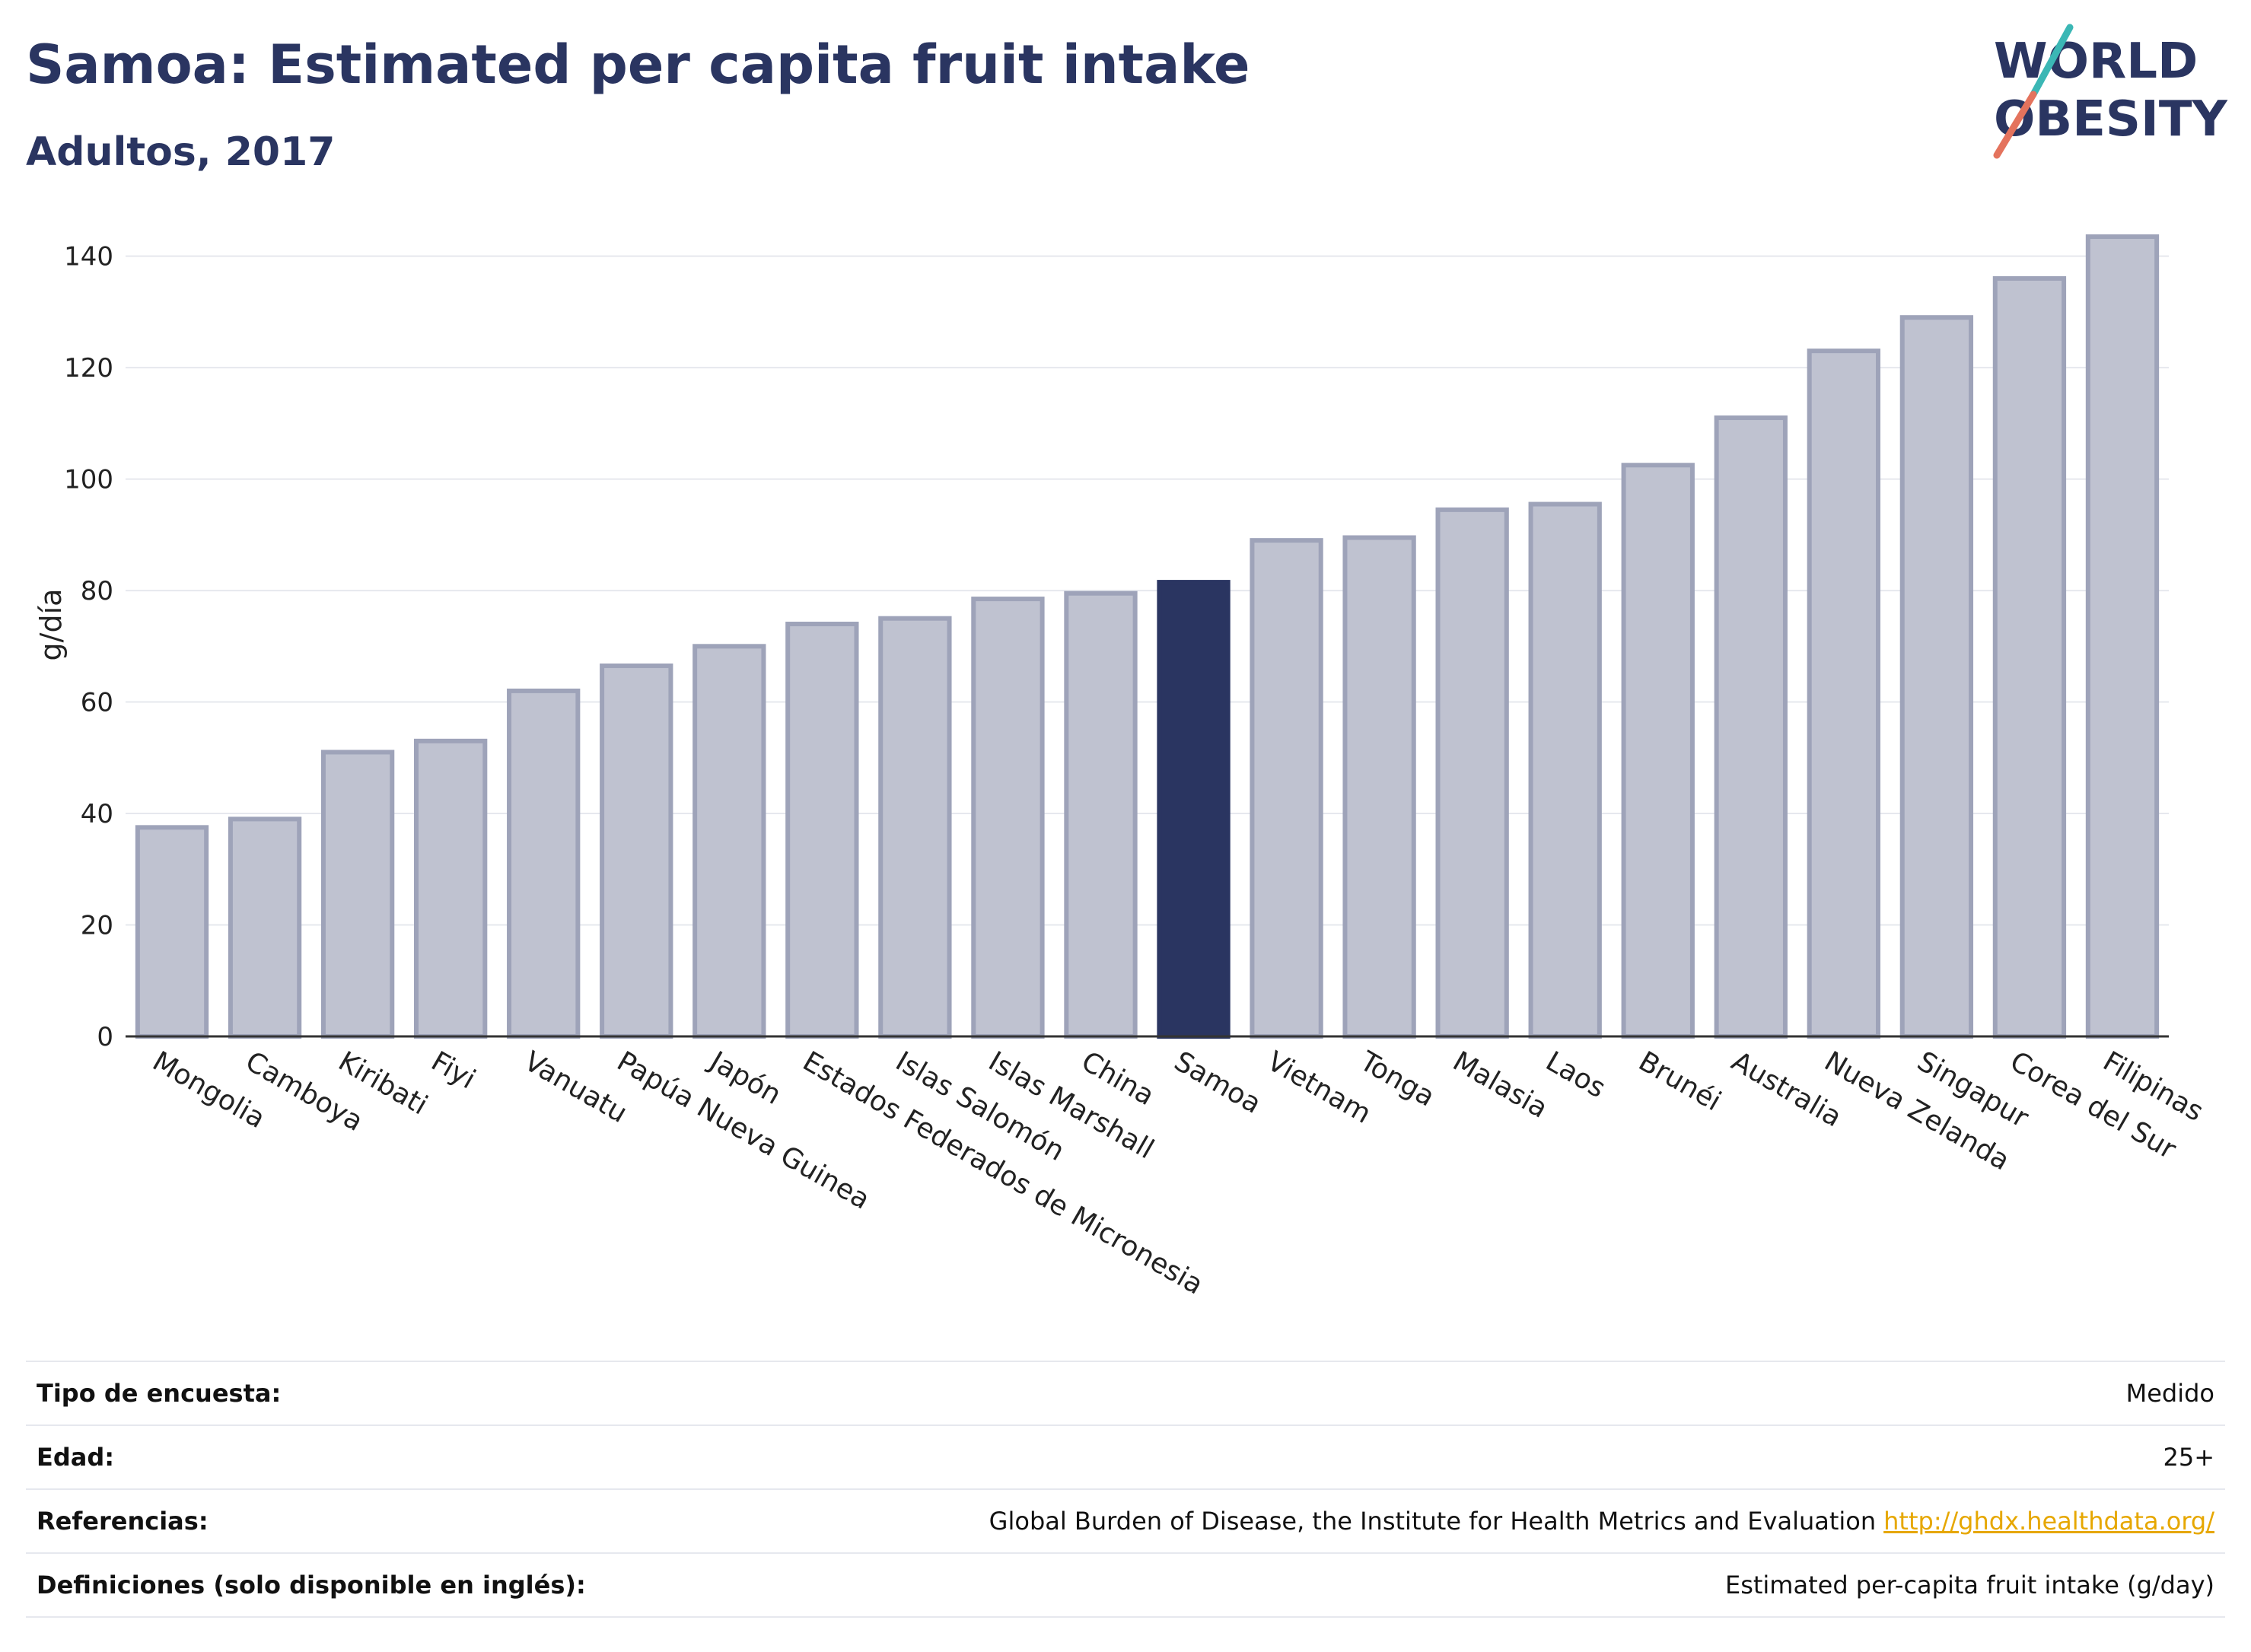  I want to click on bar-vietnam, so click(1286, 788).